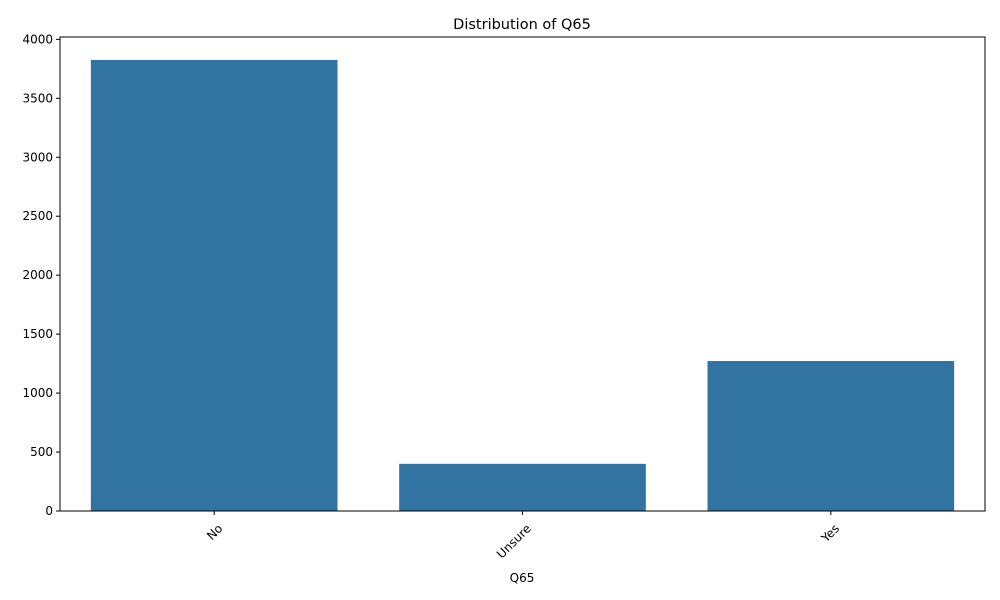 The height and width of the screenshot is (600, 1000). I want to click on y-tick-label: 1000, so click(37, 393).